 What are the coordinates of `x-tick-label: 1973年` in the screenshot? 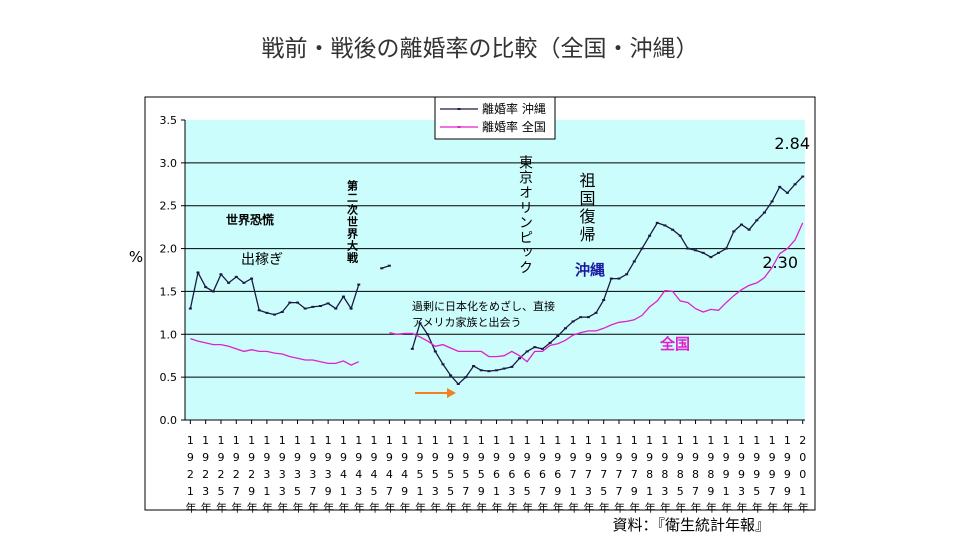 It's located at (588, 475).